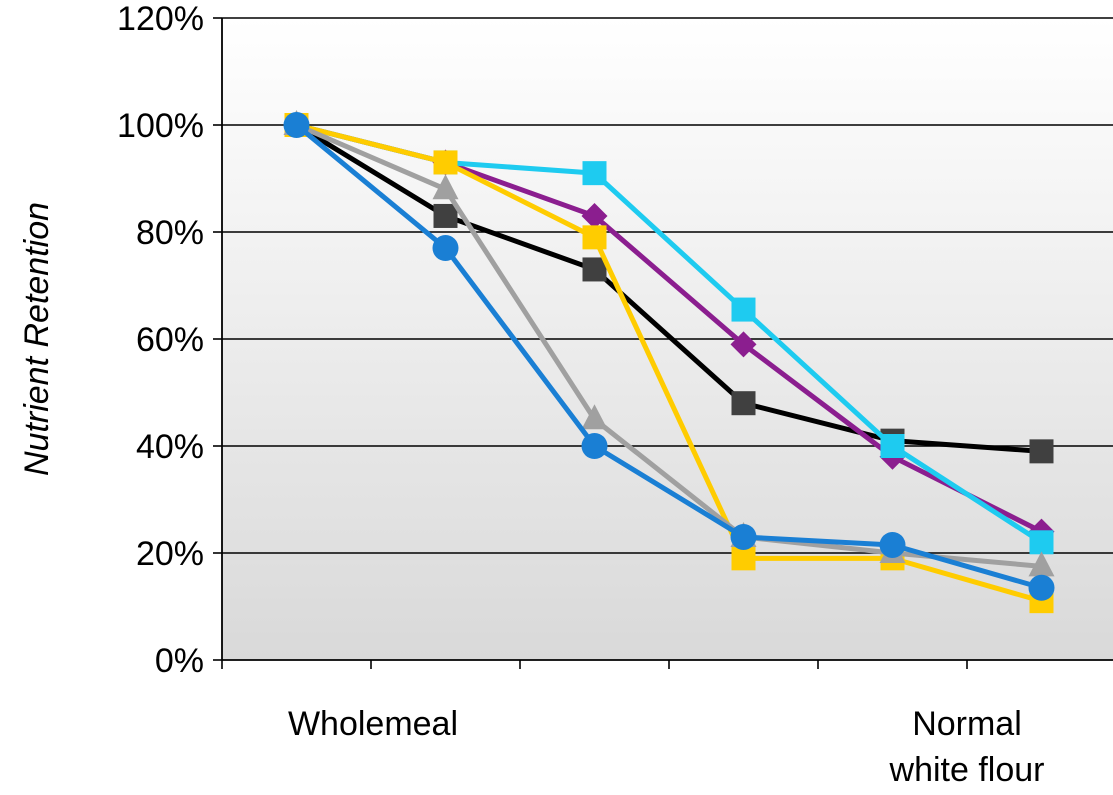 The height and width of the screenshot is (795, 1113). I want to click on y-axis-label: Nutrient Retention, so click(37, 339).